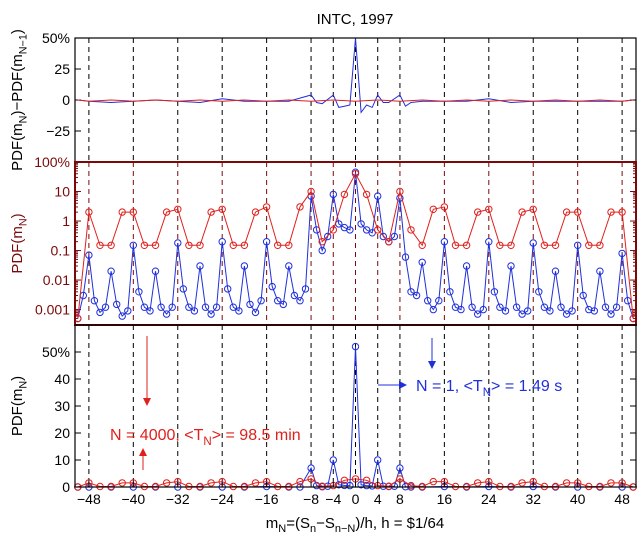  Describe the element at coordinates (19, 100) in the screenshot. I see `y-axis-label: PDF(mN)−PDF(mN−1)` at that location.